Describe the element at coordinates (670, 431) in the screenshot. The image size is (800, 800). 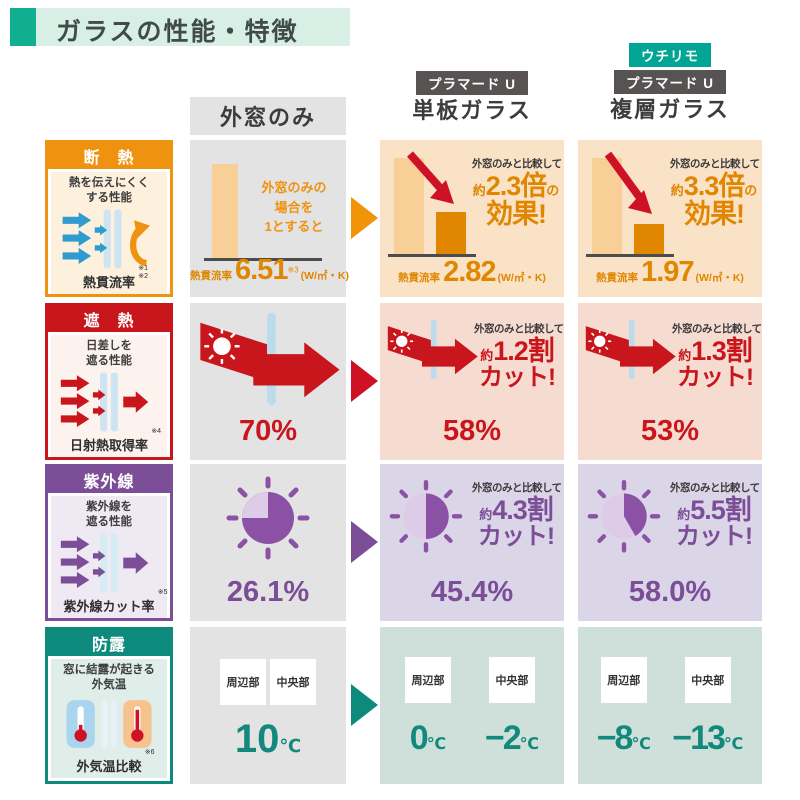
I see `solar-gain-double: 53%` at that location.